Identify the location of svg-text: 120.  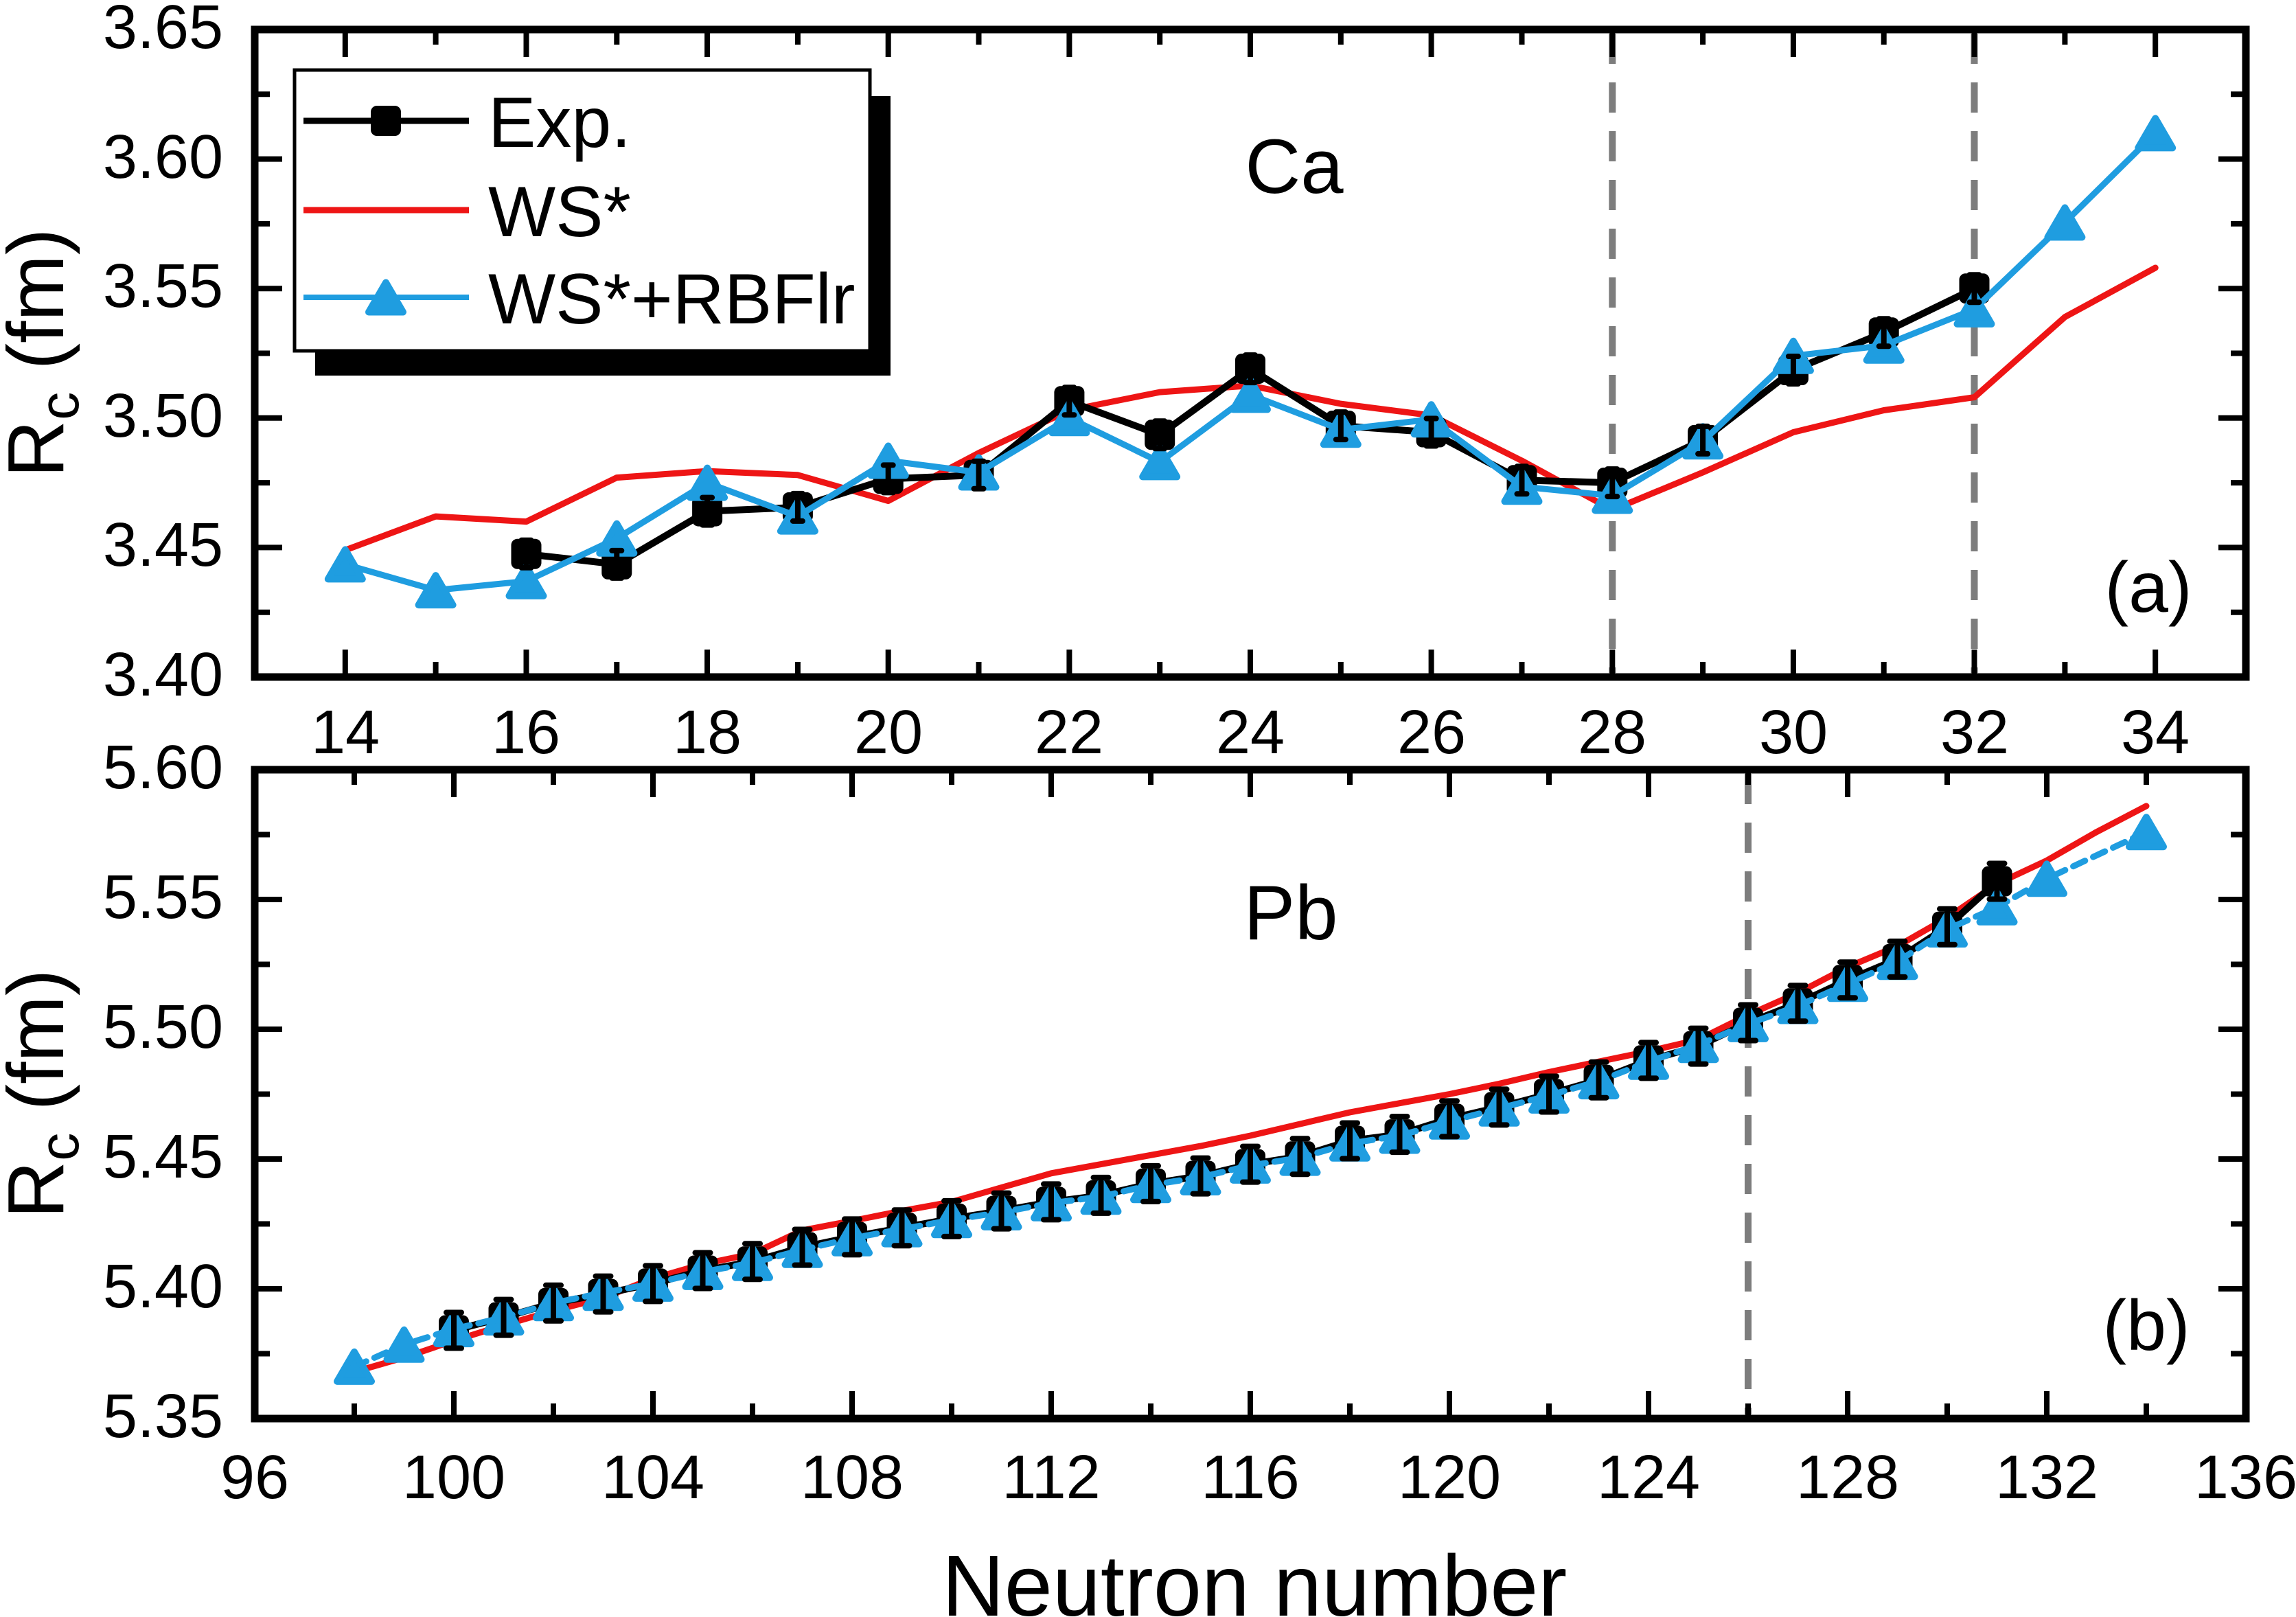
(1449, 1477).